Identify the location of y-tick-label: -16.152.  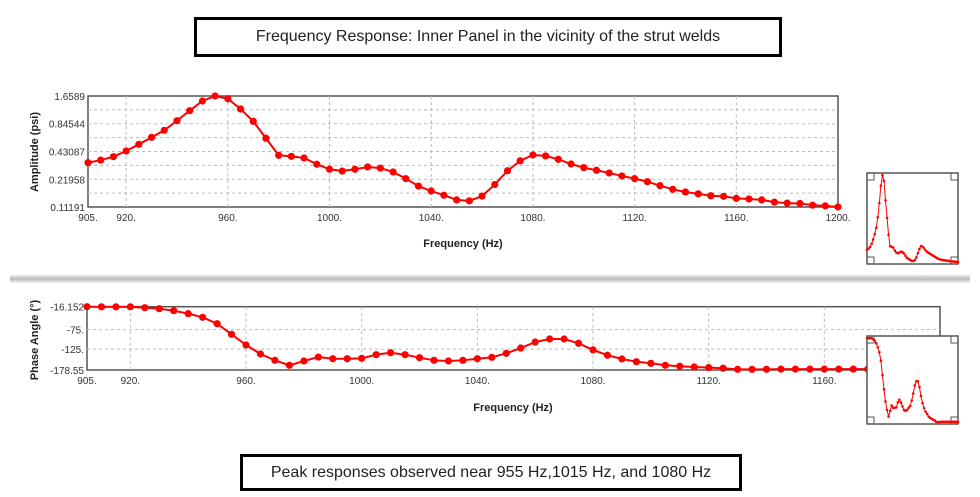
(67, 308).